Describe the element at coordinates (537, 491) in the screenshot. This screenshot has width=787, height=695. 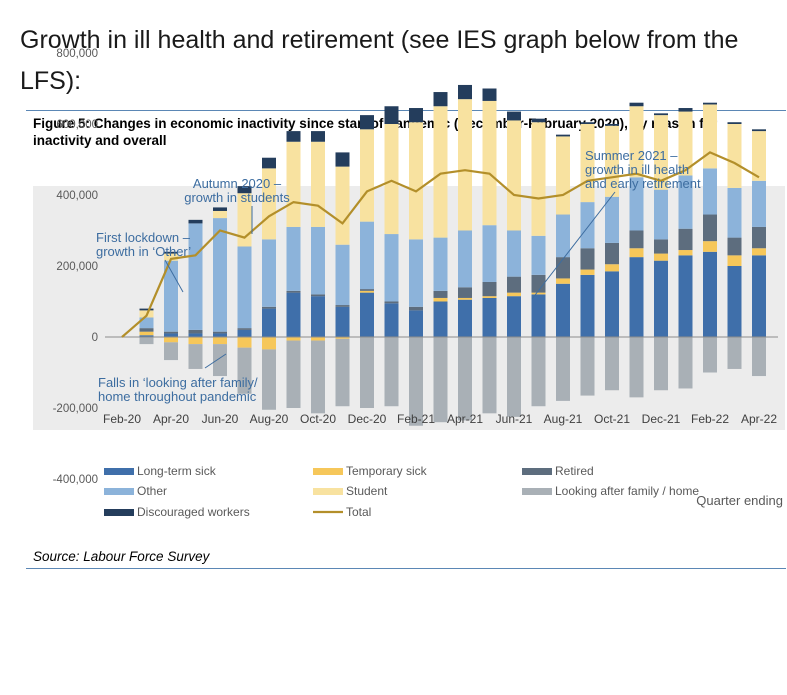
I see `legend-swatch-looking-after-family-home` at that location.